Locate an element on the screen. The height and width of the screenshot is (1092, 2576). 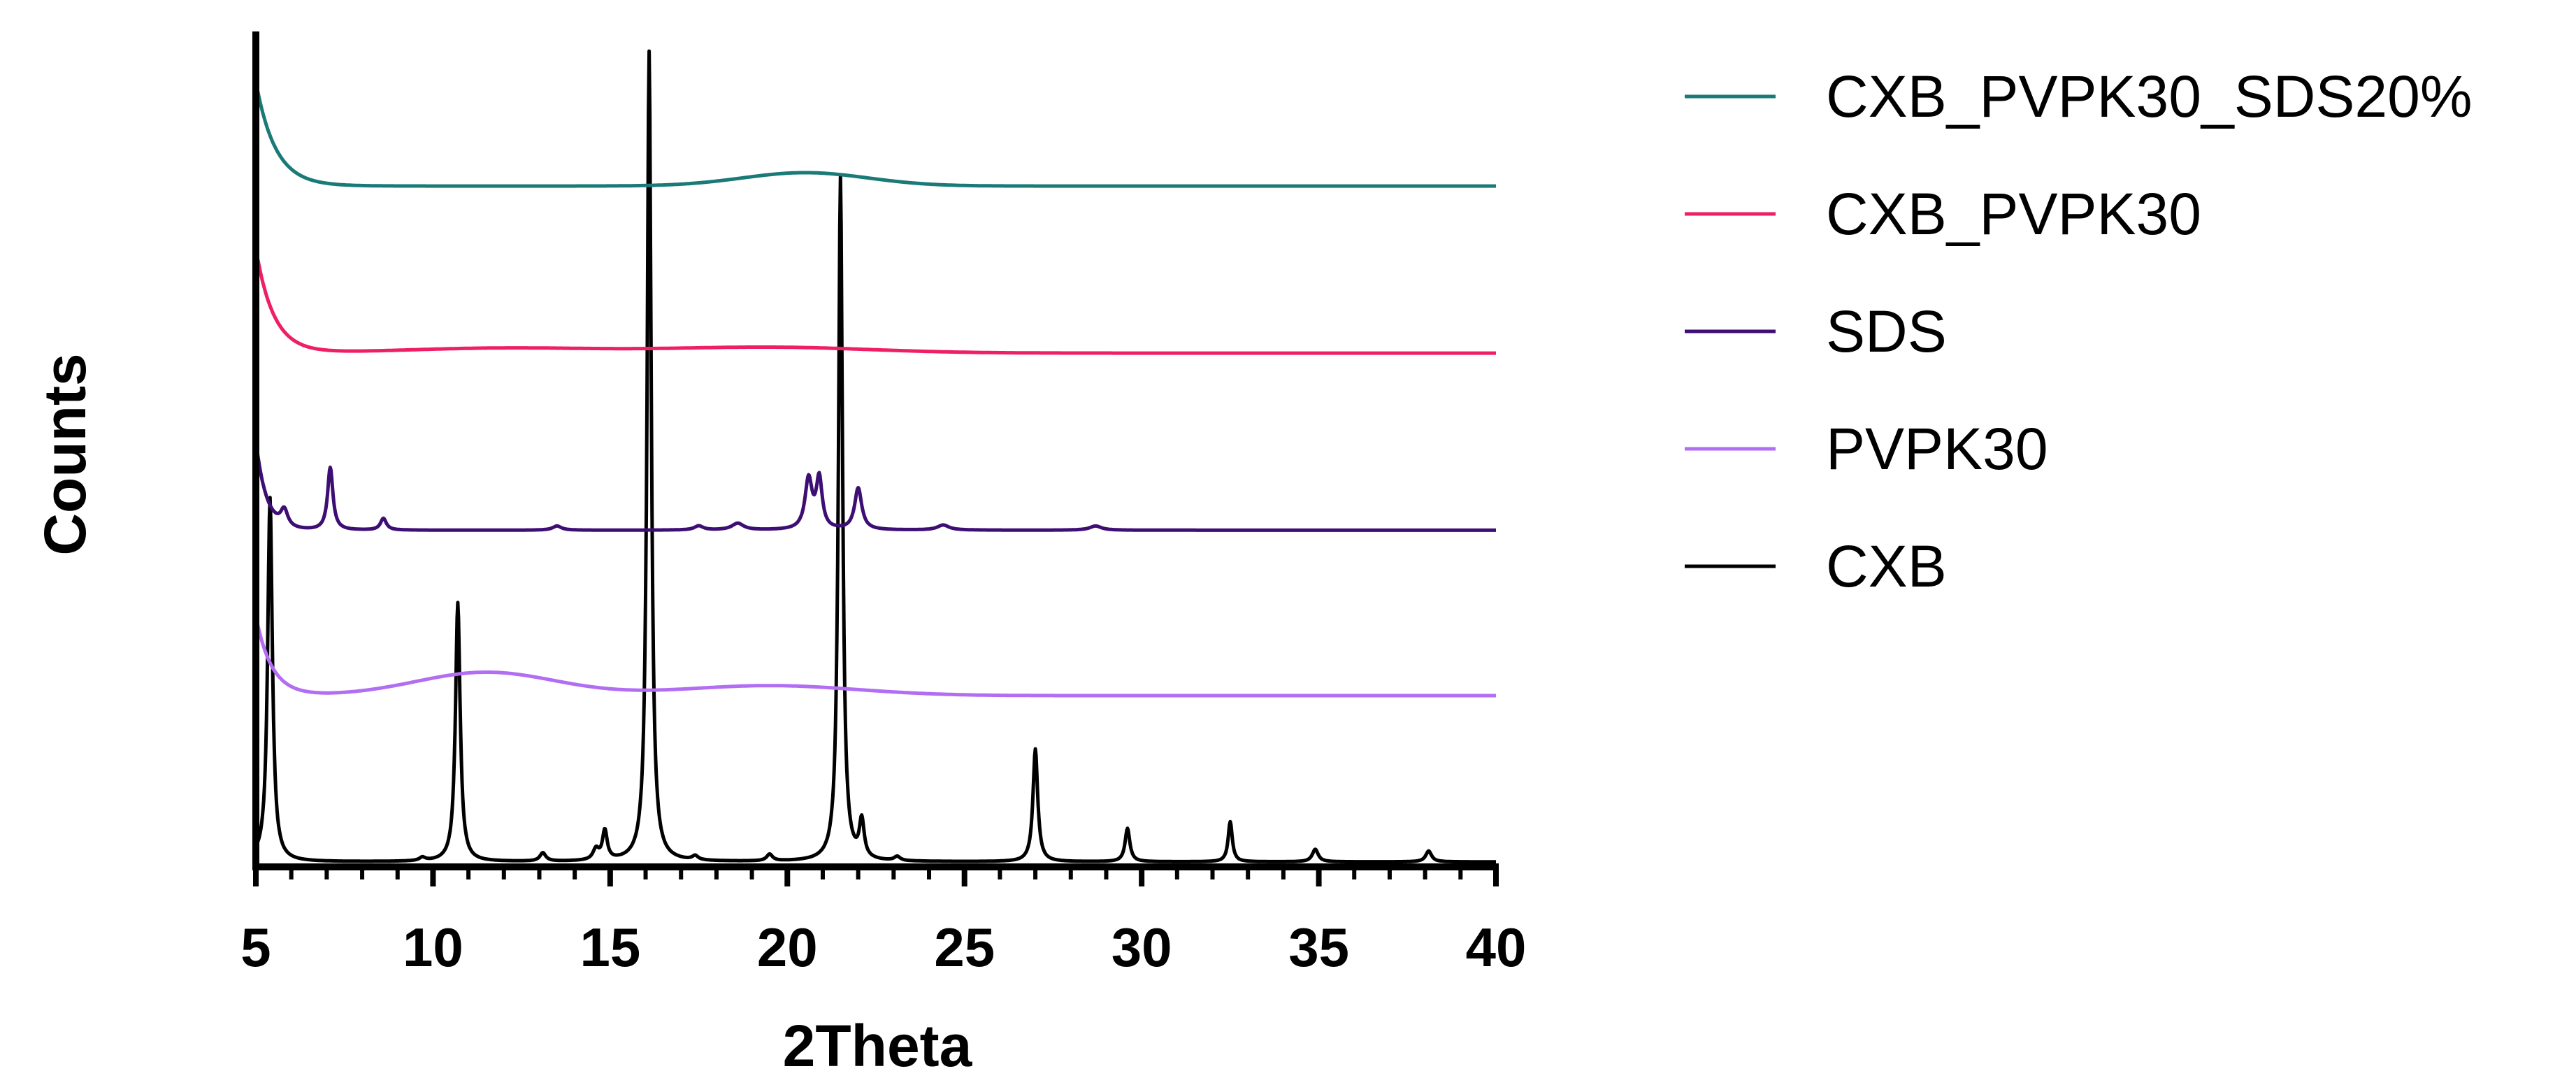
y-axis-title: Counts is located at coordinates (65, 454).